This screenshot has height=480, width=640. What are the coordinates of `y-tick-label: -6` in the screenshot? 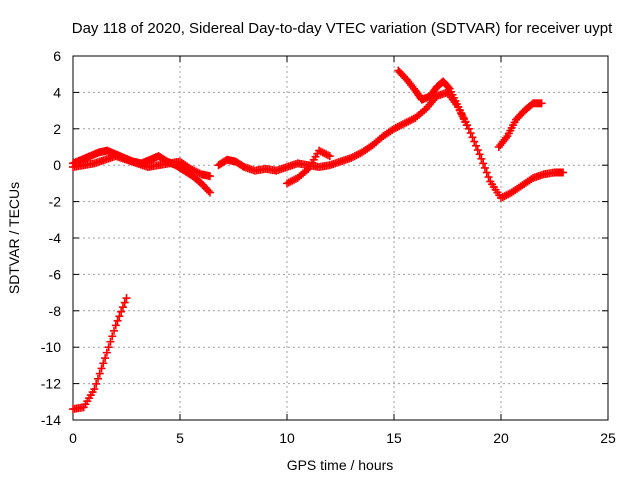 It's located at (55, 274).